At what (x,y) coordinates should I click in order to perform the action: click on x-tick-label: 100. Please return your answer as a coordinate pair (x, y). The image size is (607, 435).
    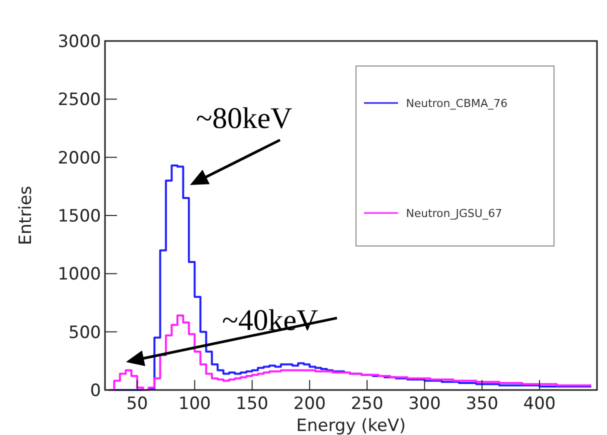
    Looking at the image, I should click on (194, 404).